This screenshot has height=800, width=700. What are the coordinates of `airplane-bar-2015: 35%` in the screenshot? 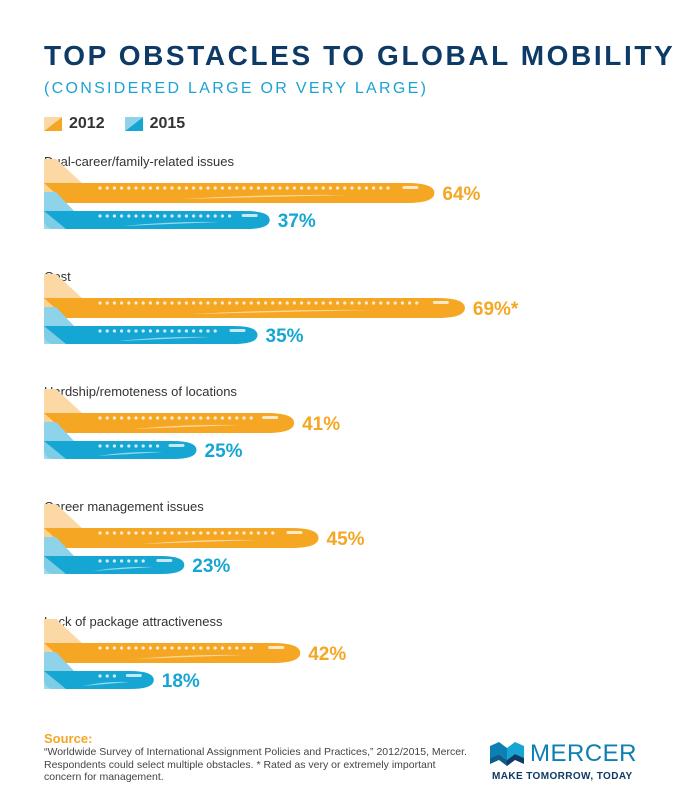 It's located at (174, 327).